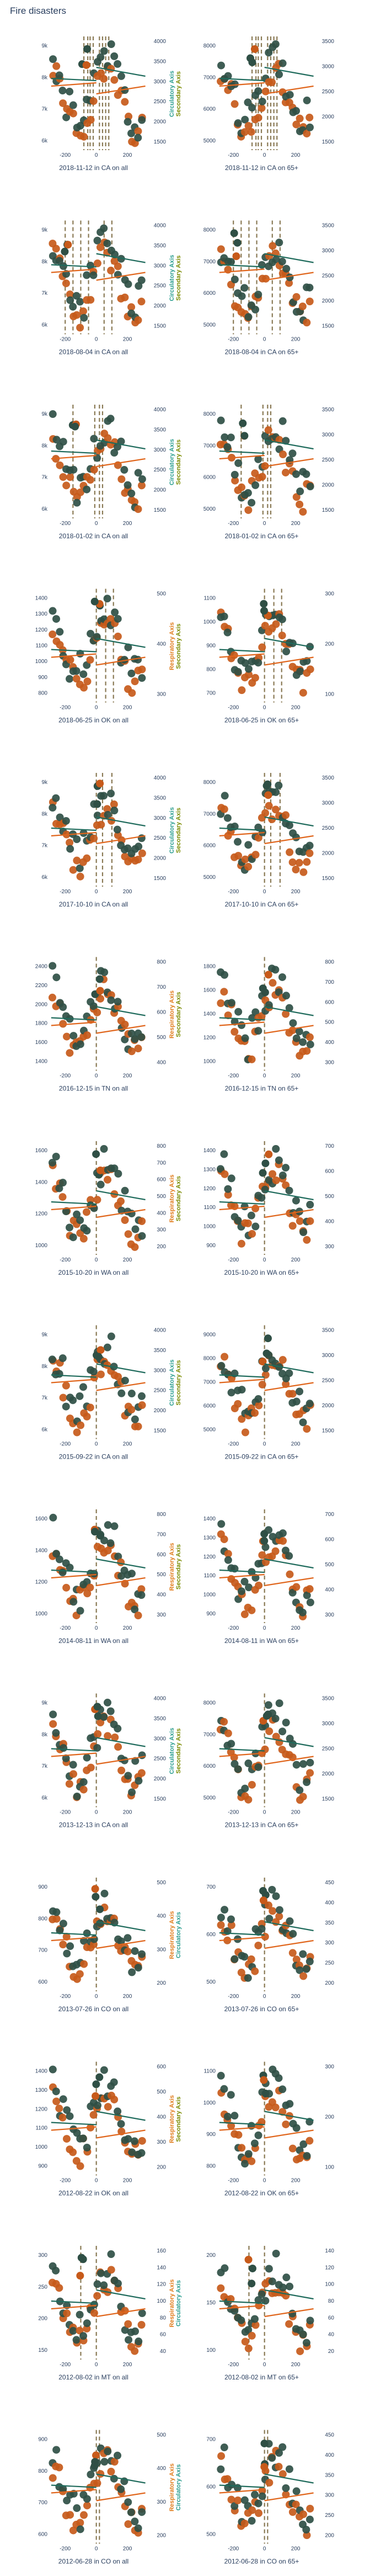 The height and width of the screenshot is (2576, 386). Describe the element at coordinates (209, 967) in the screenshot. I see `y-tick-label: 1800` at that location.